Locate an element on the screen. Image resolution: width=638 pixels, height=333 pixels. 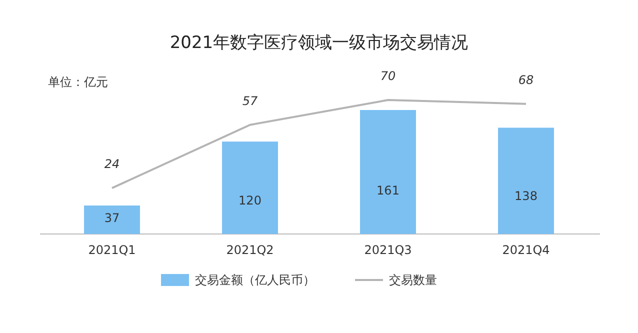
data-label: 68 is located at coordinates (526, 79).